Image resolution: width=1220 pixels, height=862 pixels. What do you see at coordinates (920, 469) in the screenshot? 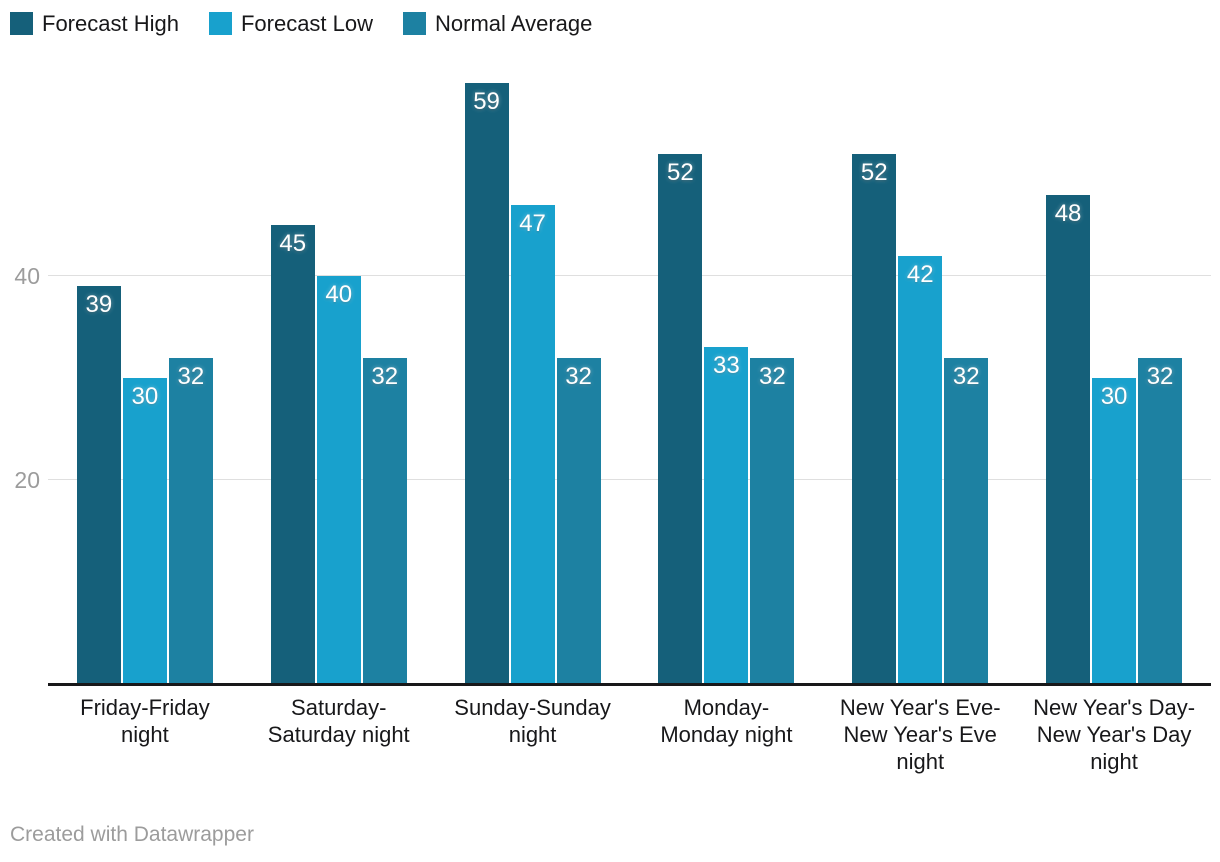
I see `bar-forecast-low: 42` at bounding box center [920, 469].